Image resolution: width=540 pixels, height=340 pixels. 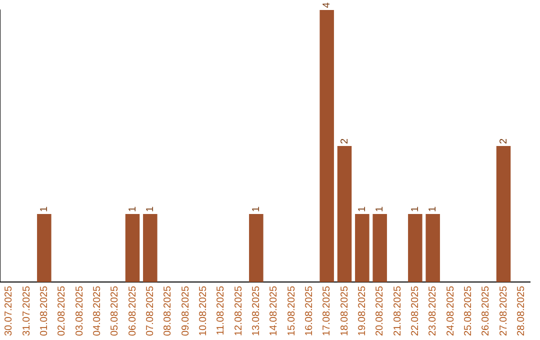 I want to click on x-tick-label: 17.08.2025, so click(x=327, y=311).